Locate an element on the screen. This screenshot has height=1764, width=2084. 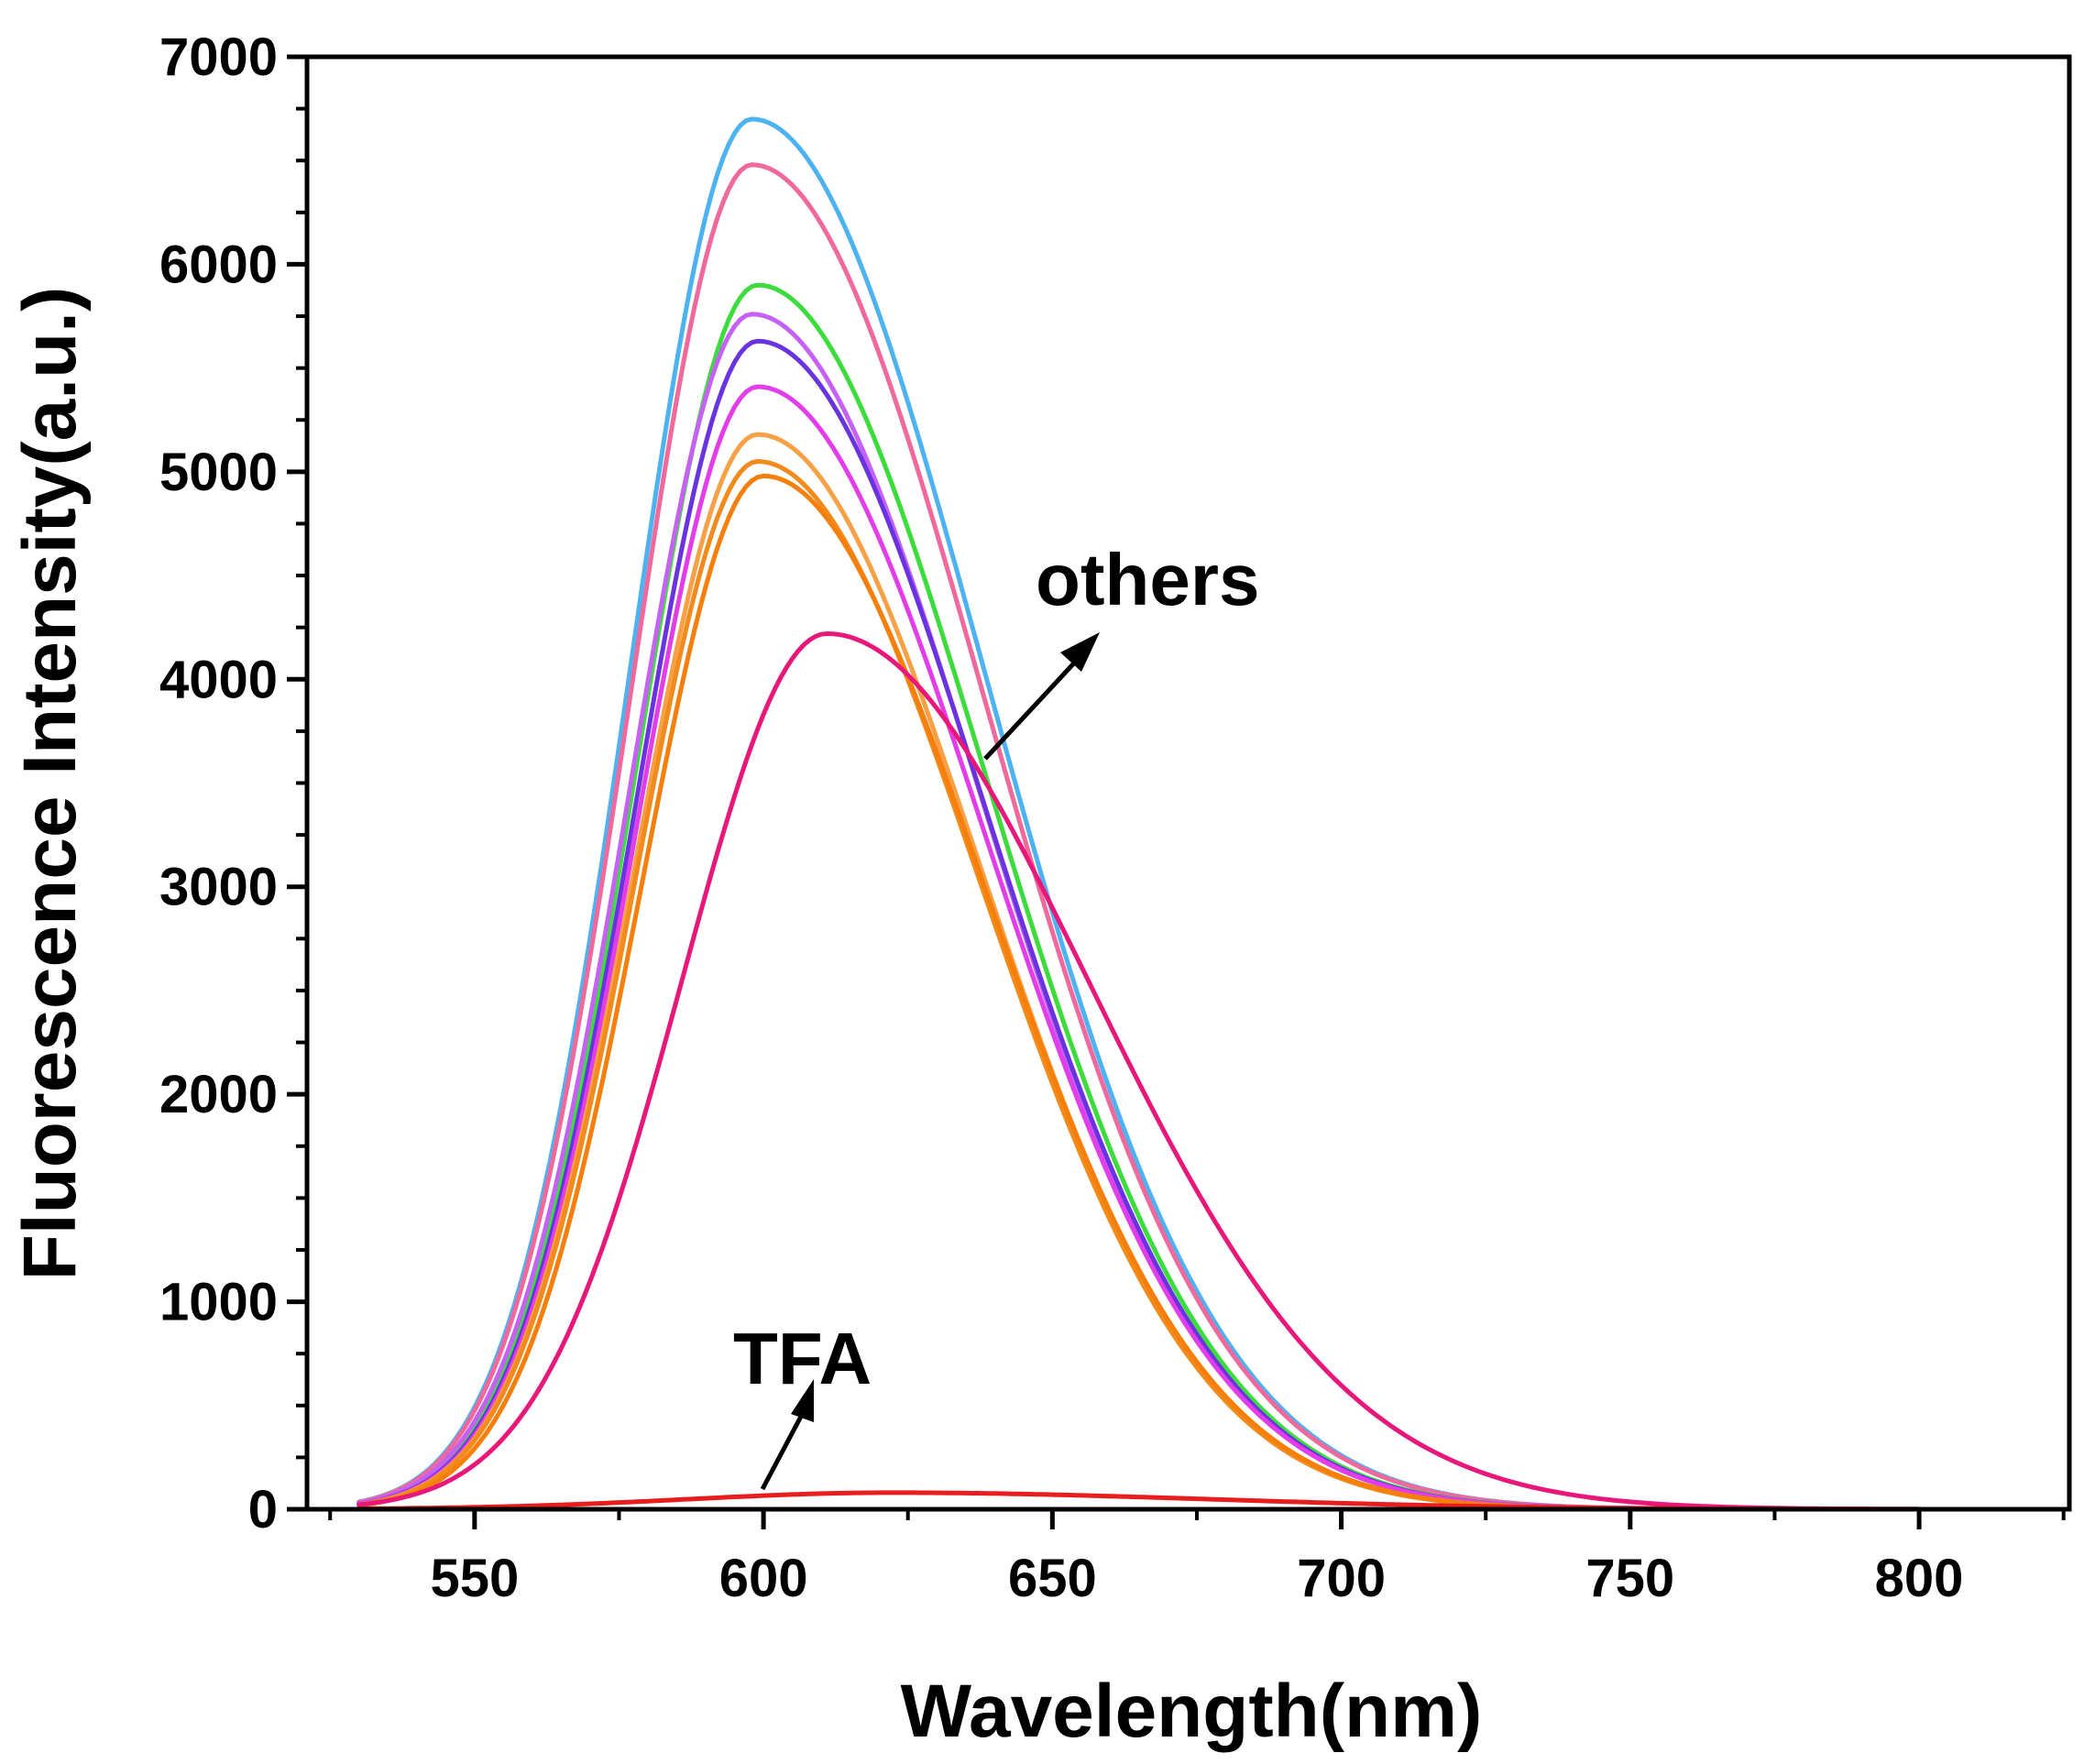
y-tick-label-2000: 2000 is located at coordinates (218, 1094).